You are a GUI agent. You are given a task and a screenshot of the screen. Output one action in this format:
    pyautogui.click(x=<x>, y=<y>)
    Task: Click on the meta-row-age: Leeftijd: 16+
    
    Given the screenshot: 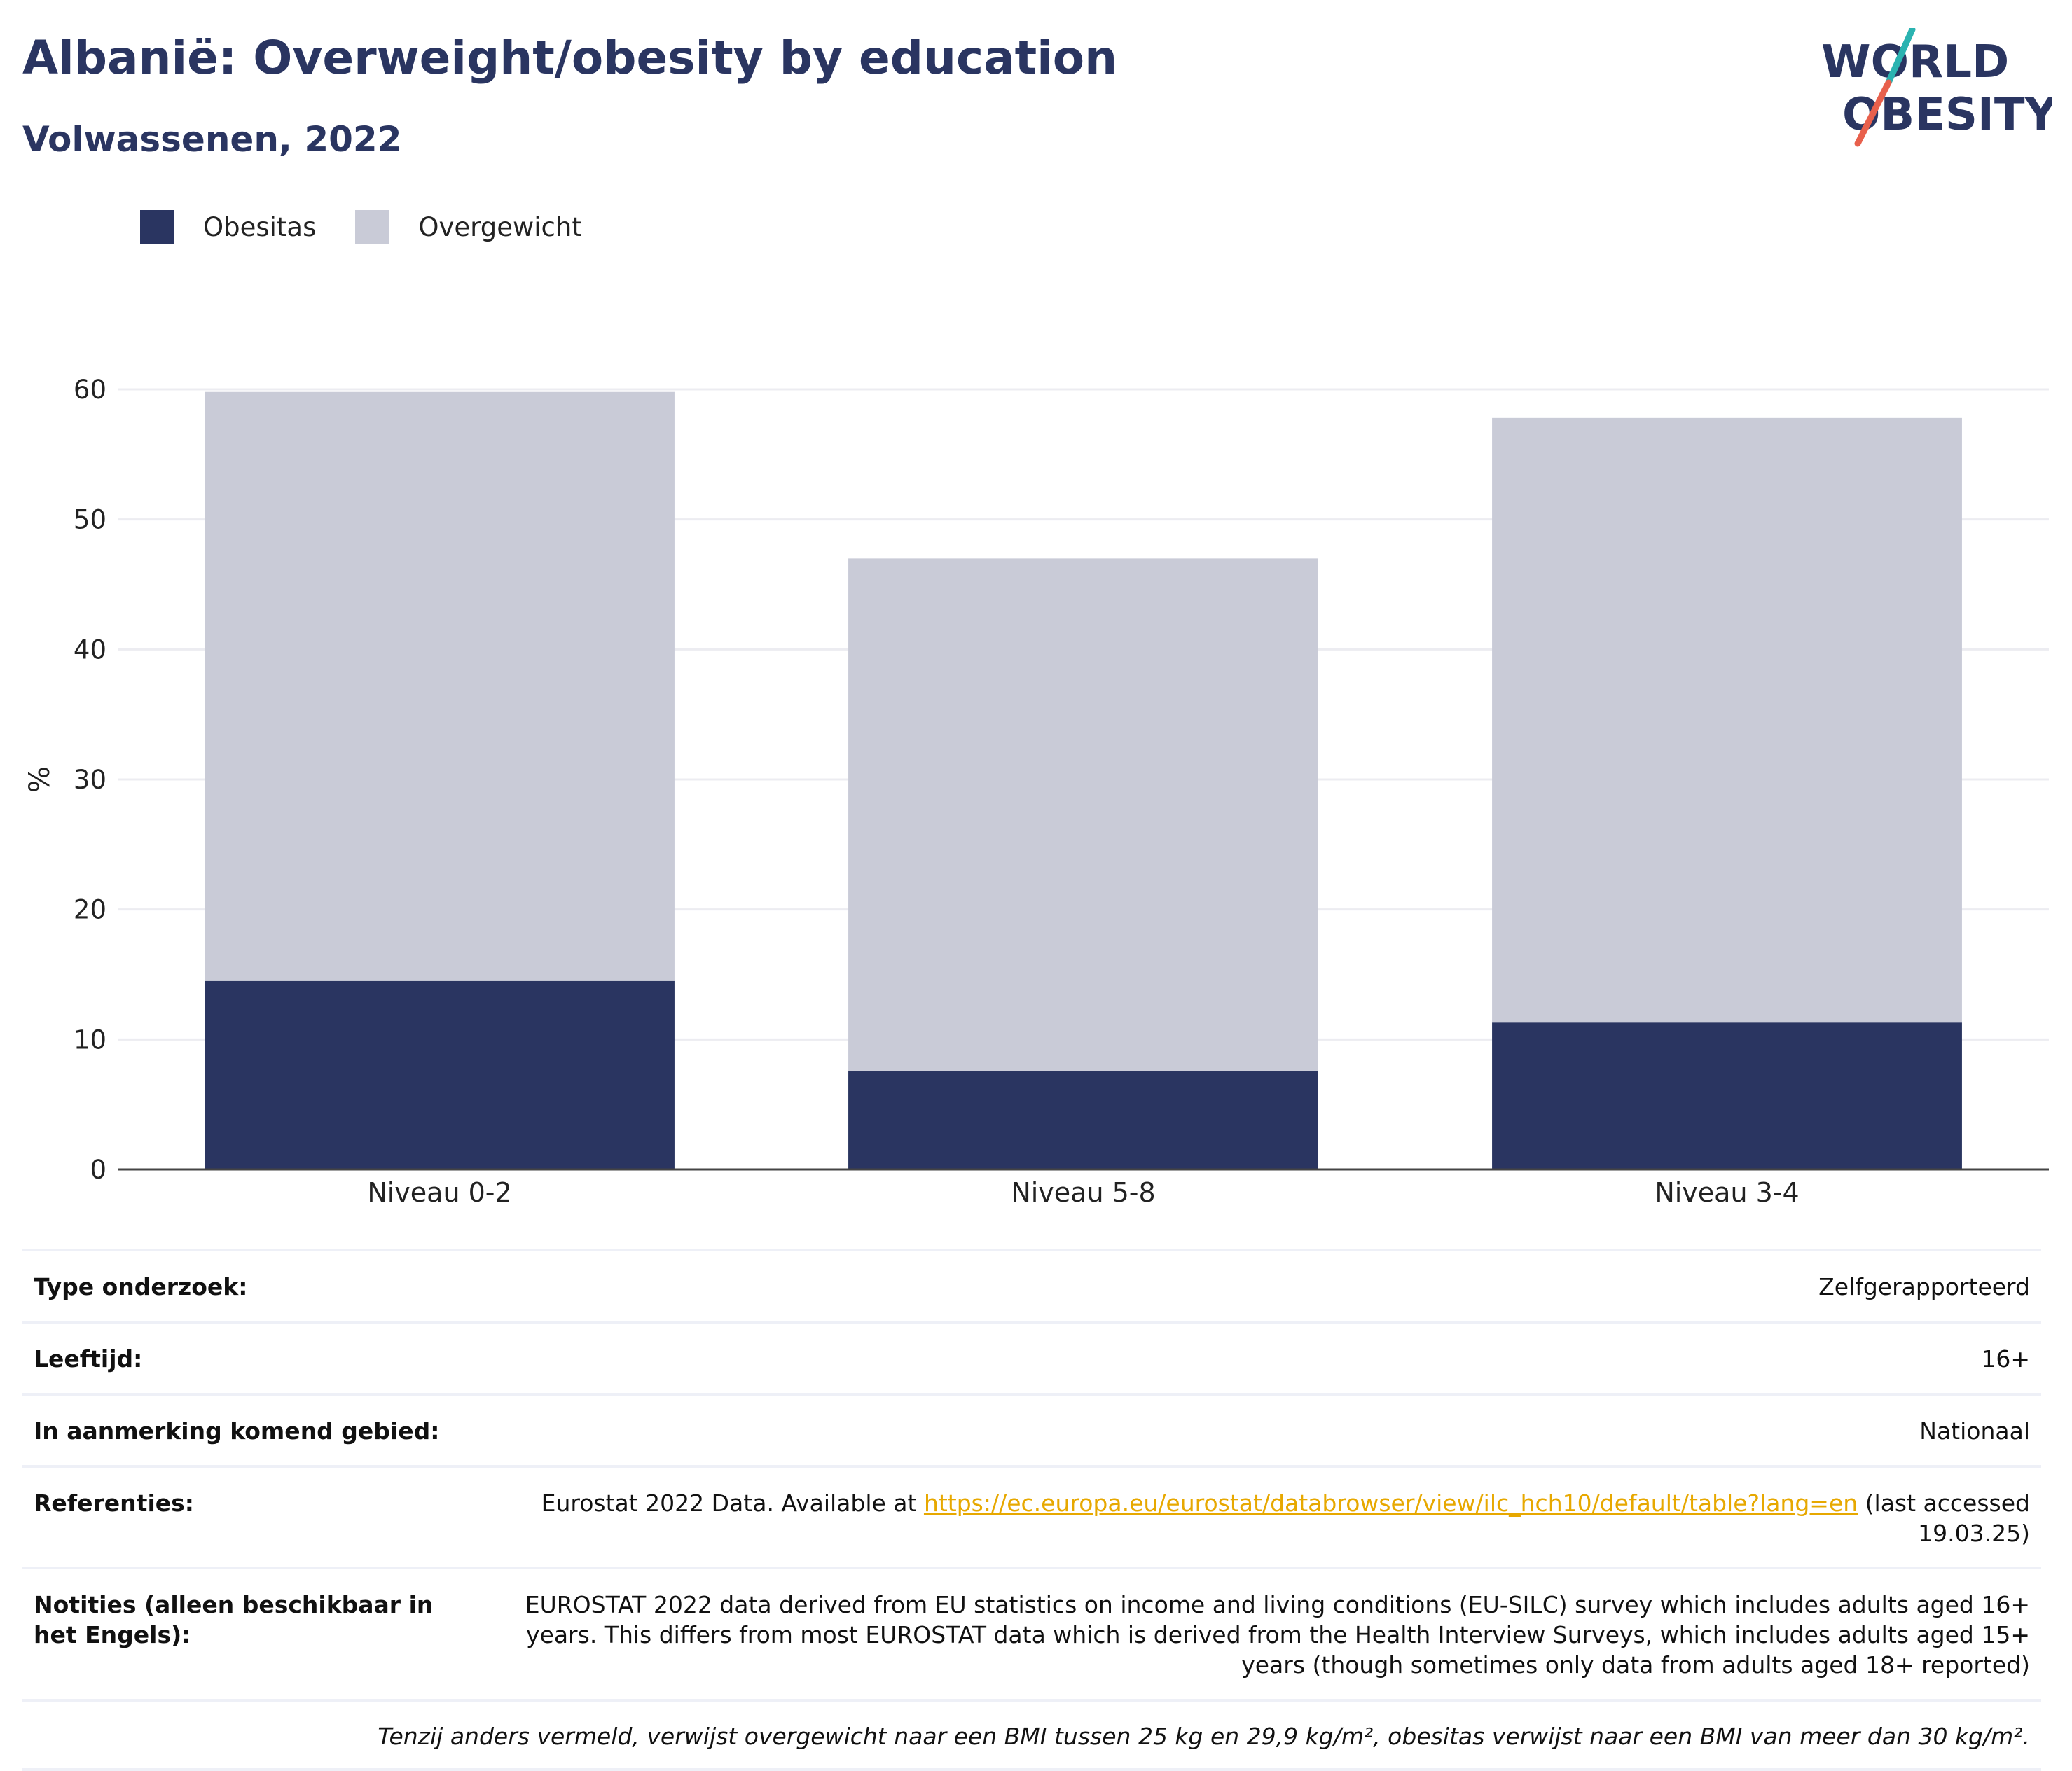 What is the action you would take?
    pyautogui.click(x=1031, y=1356)
    